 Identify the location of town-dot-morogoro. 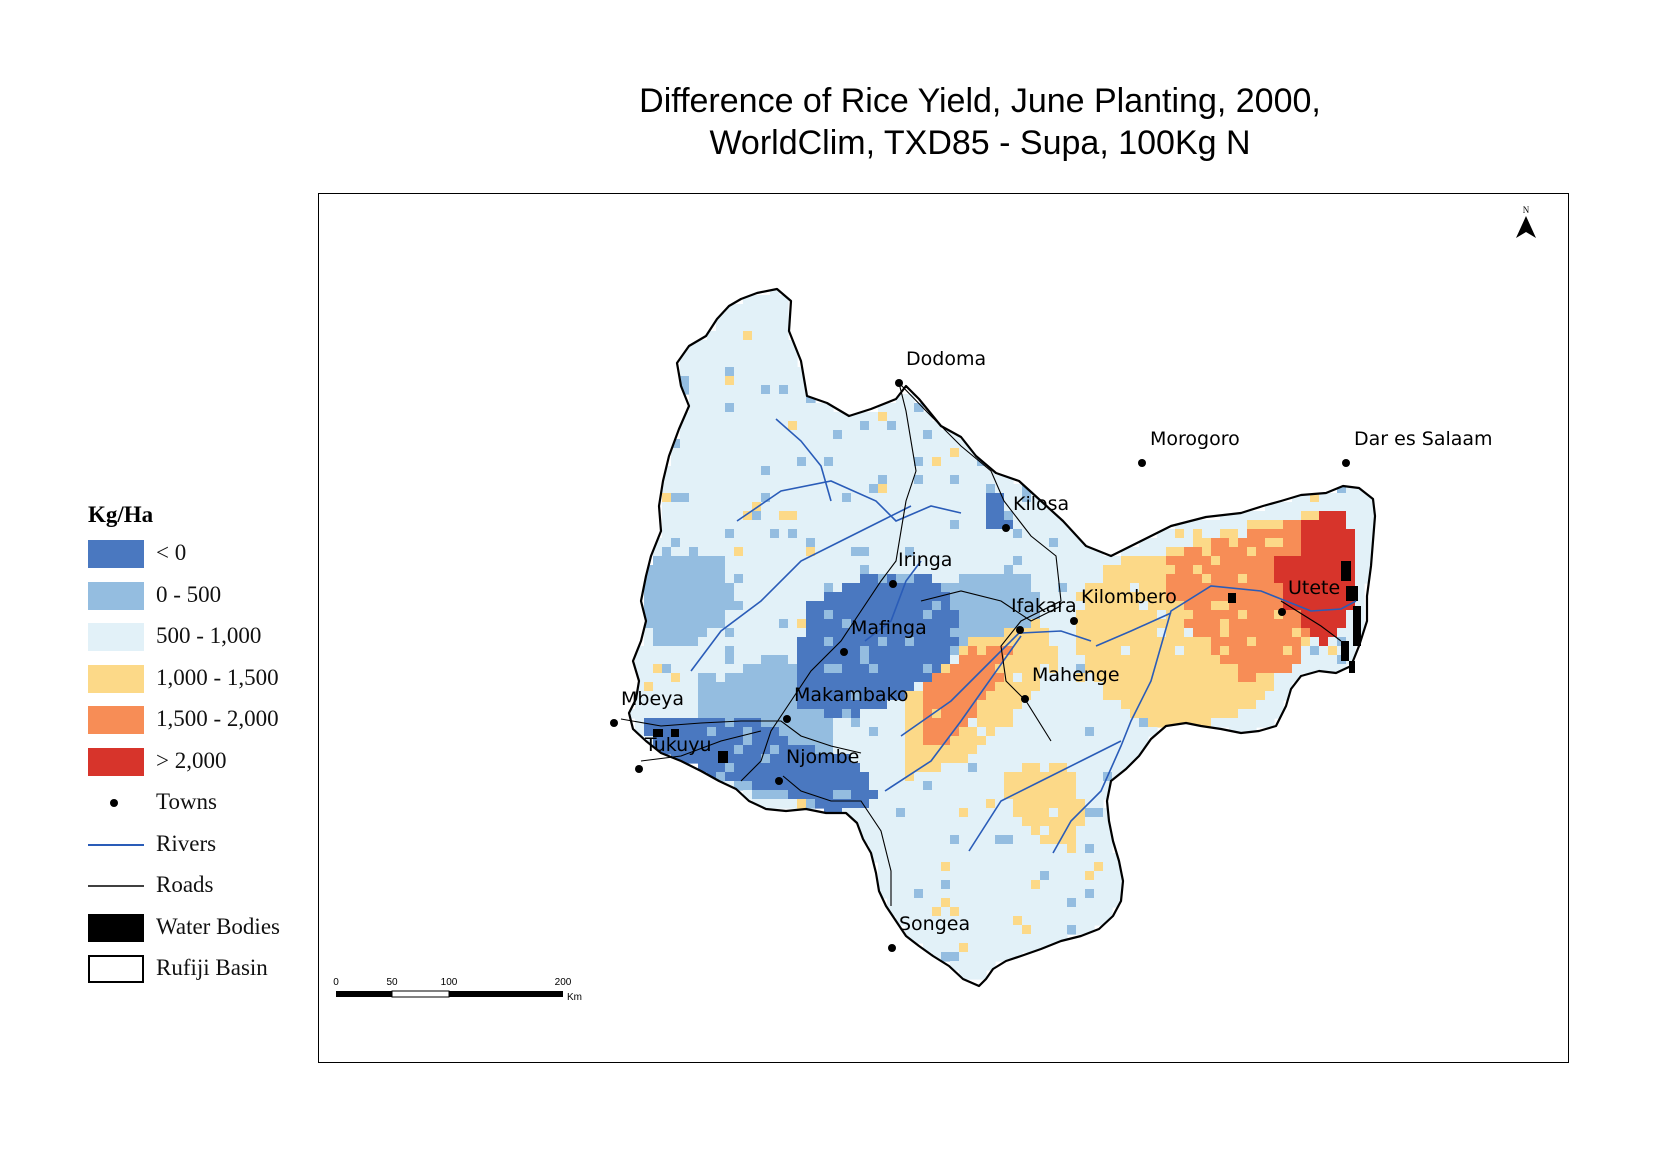
(1142, 463).